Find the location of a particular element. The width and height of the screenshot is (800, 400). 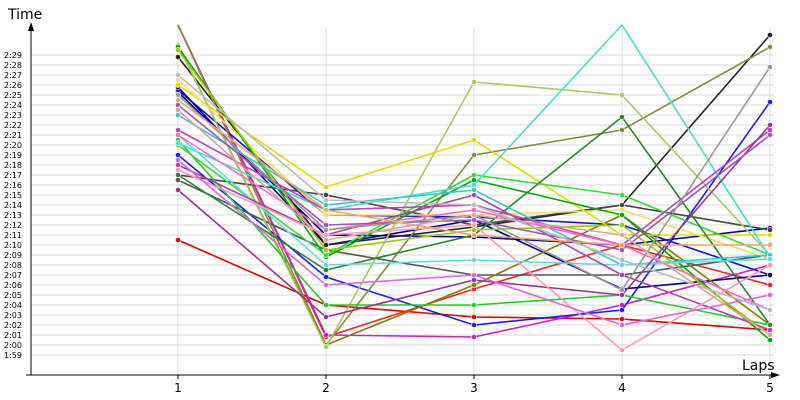

x-tick-label: 4 is located at coordinates (622, 388).